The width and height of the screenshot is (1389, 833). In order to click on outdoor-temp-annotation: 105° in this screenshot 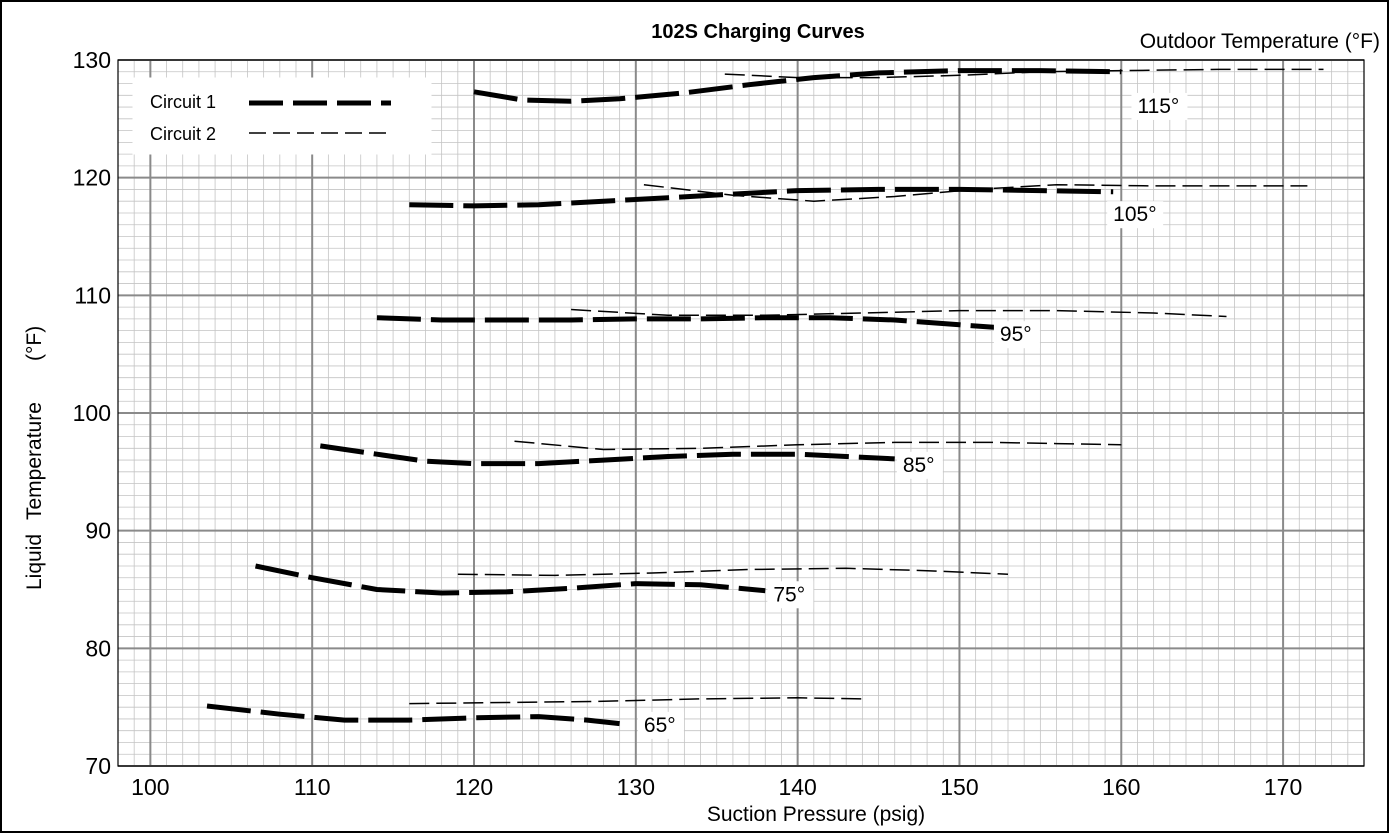, I will do `click(1134, 214)`.